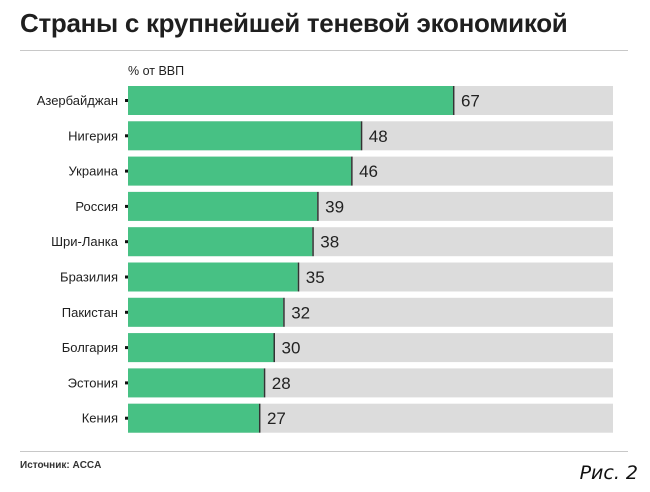  What do you see at coordinates (324, 451) in the screenshot?
I see `bottom-divider` at bounding box center [324, 451].